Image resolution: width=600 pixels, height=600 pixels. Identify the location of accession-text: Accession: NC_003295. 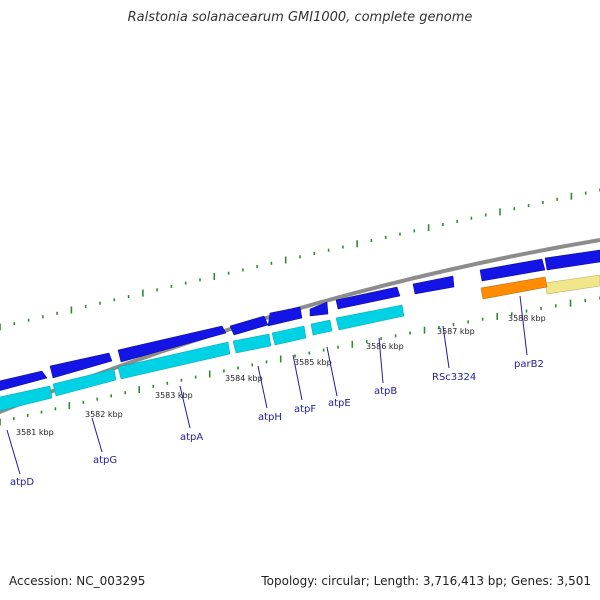
(77, 581).